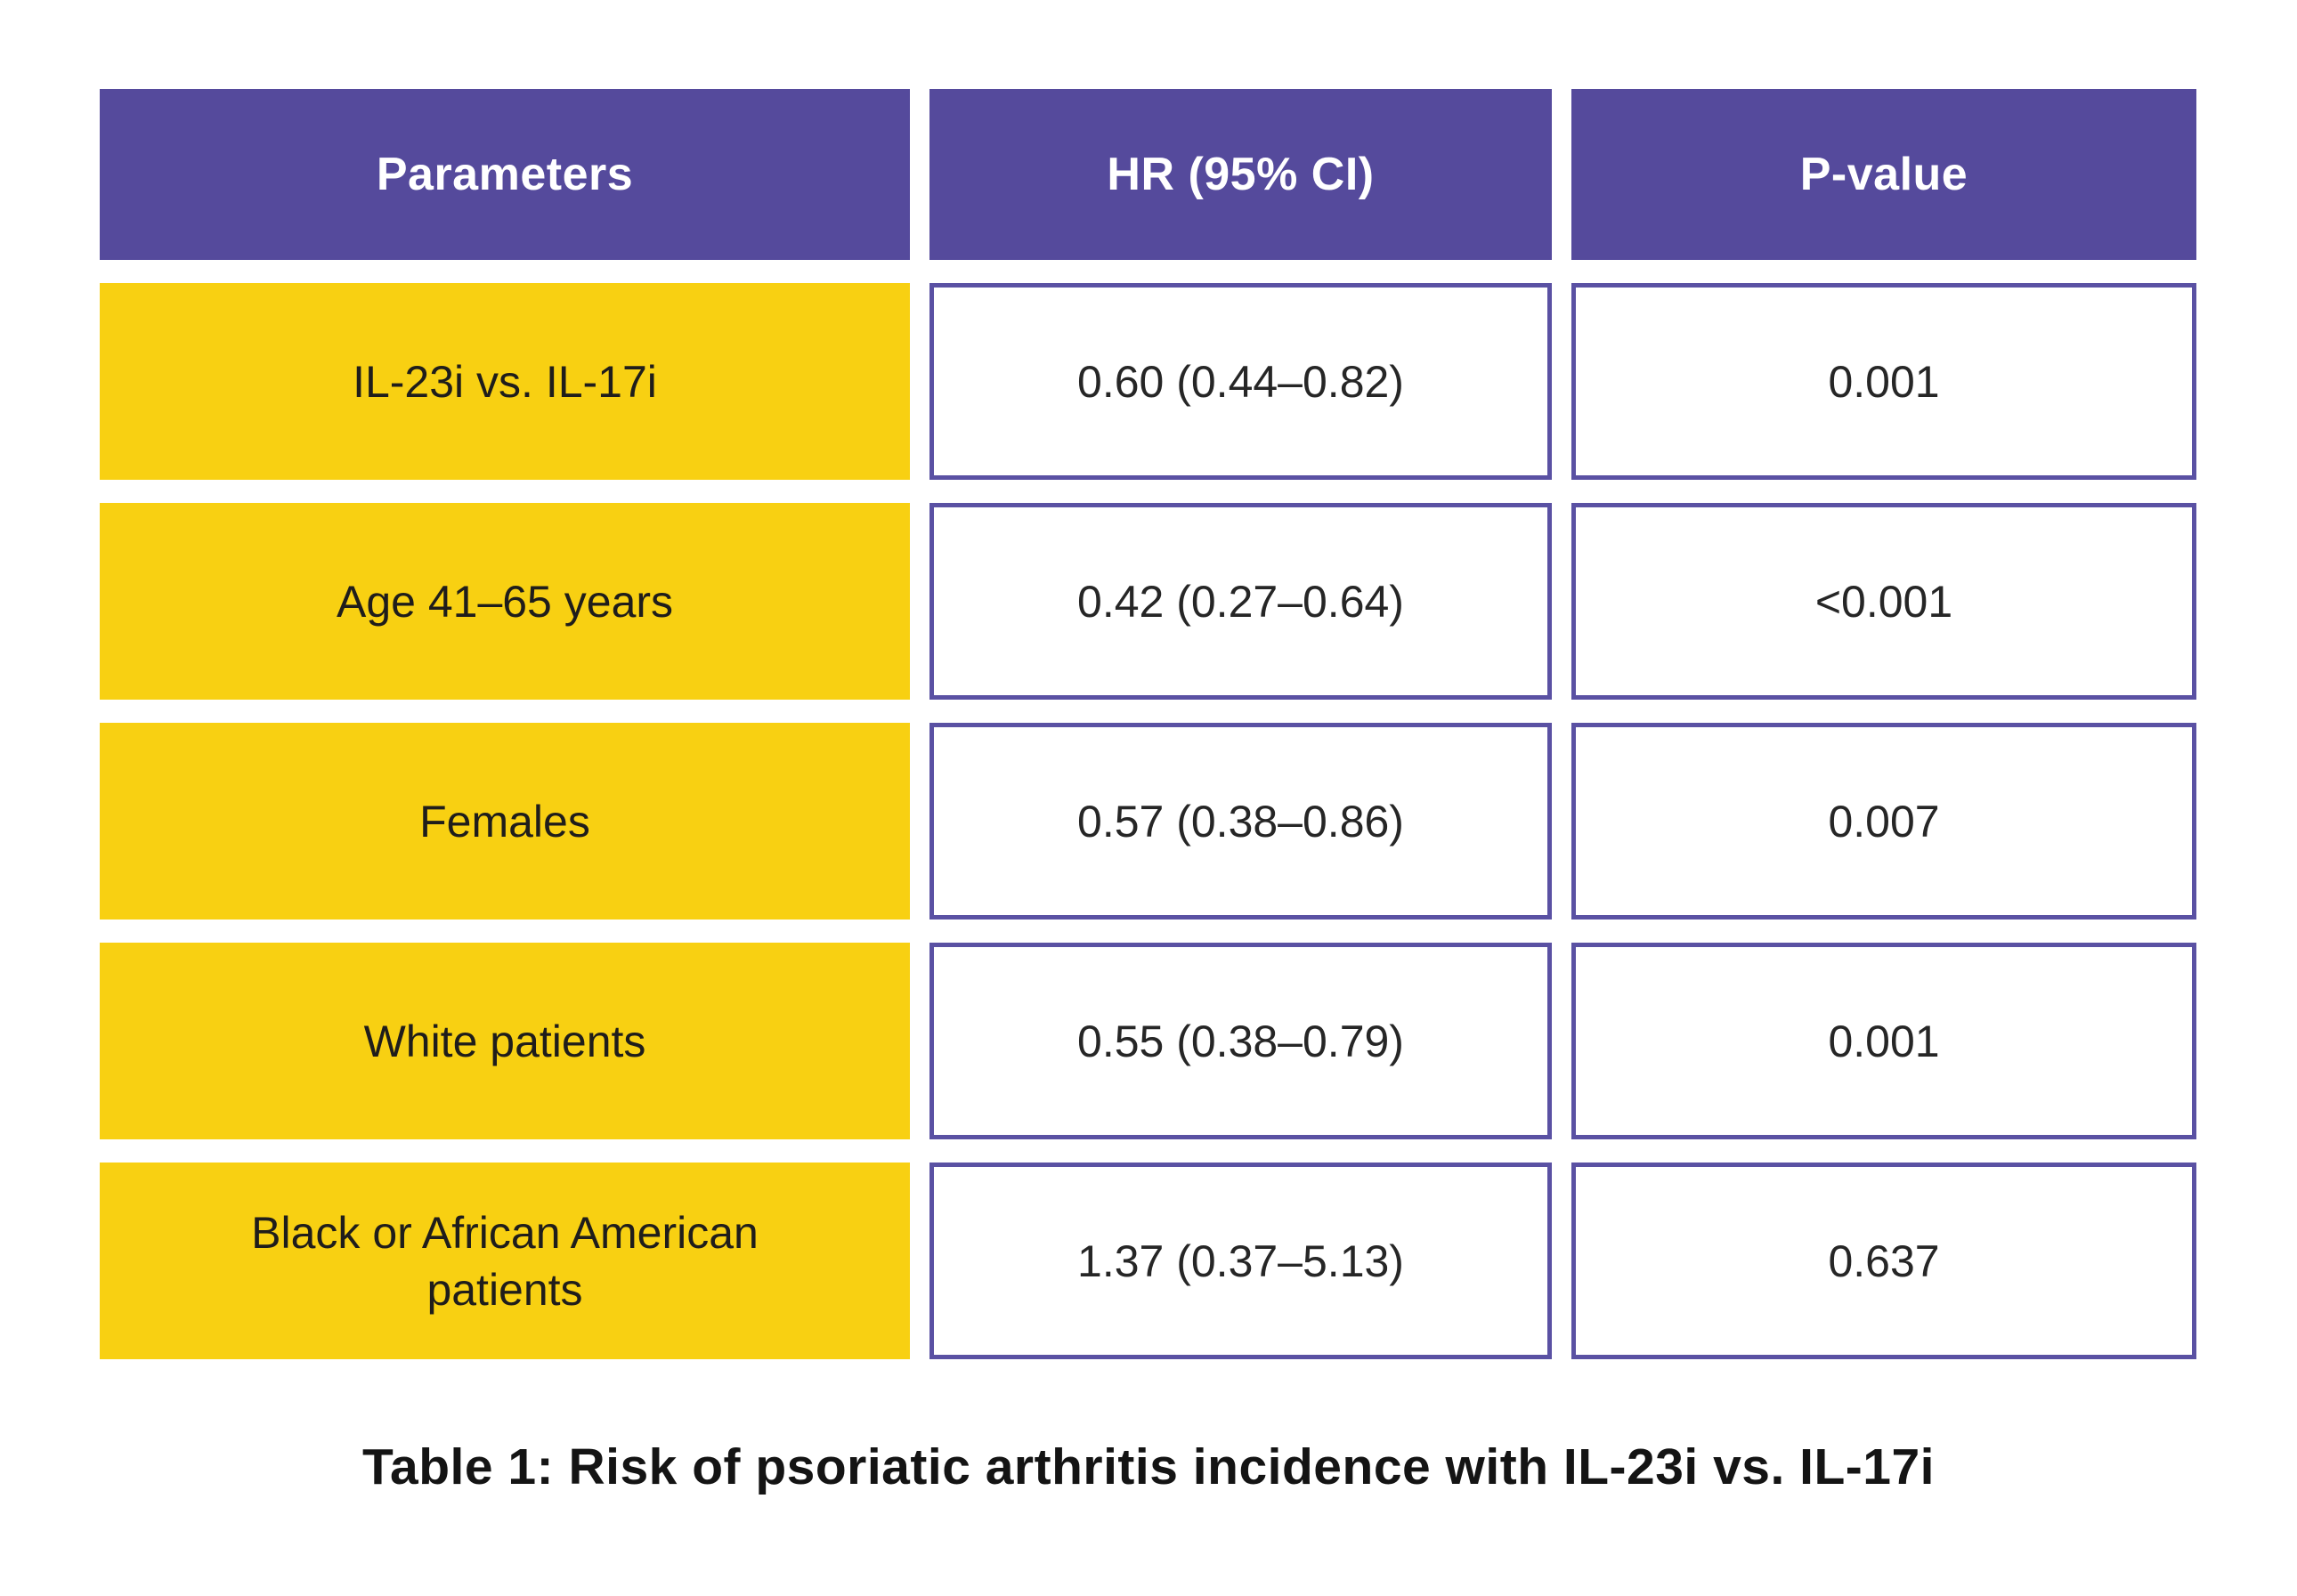 This screenshot has height=1596, width=2297. I want to click on header-label: Parameters, so click(505, 174).